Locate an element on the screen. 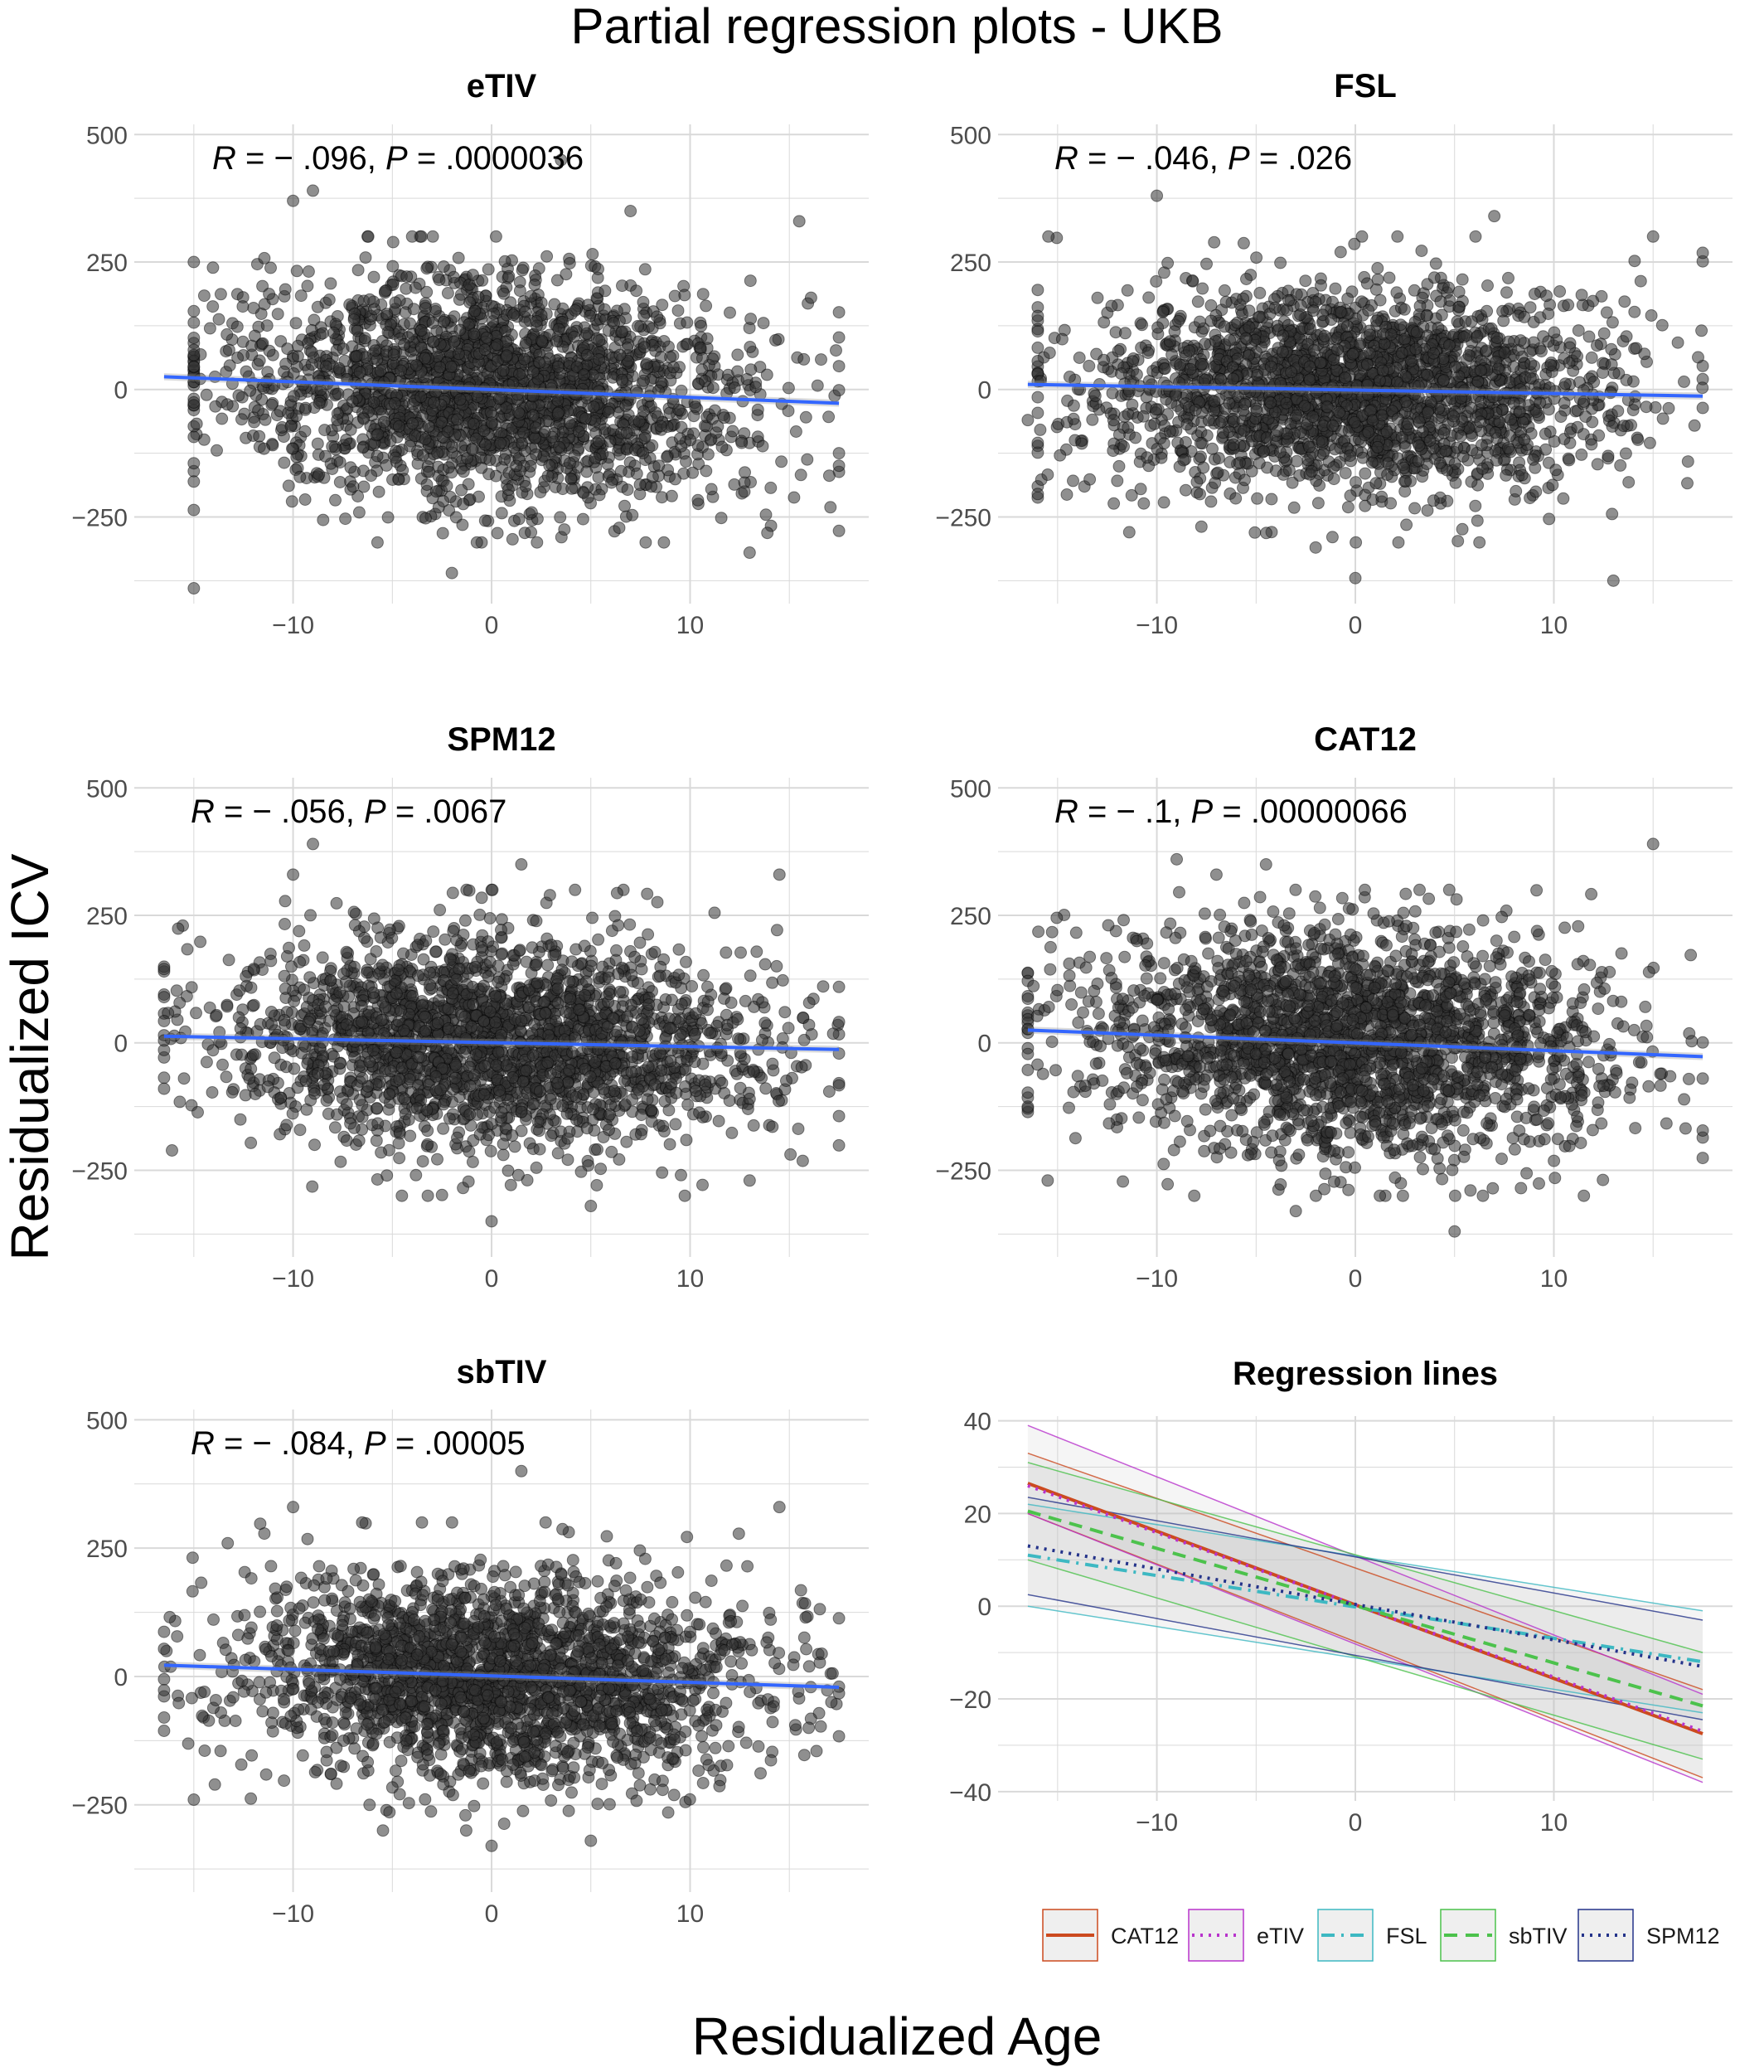  figure-title: Partial regression plots - UKB is located at coordinates (897, 27).